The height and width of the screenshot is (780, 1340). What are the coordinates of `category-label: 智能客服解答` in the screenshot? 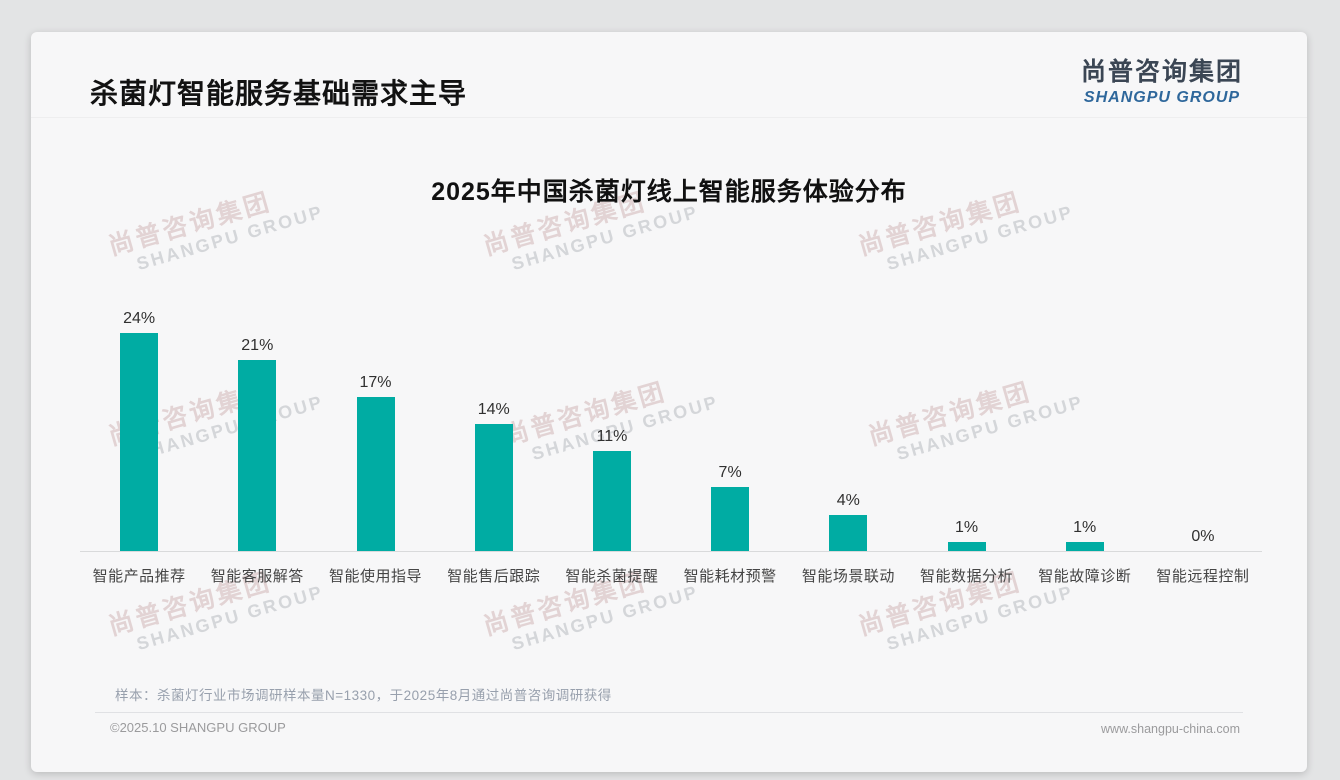 It's located at (257, 576).